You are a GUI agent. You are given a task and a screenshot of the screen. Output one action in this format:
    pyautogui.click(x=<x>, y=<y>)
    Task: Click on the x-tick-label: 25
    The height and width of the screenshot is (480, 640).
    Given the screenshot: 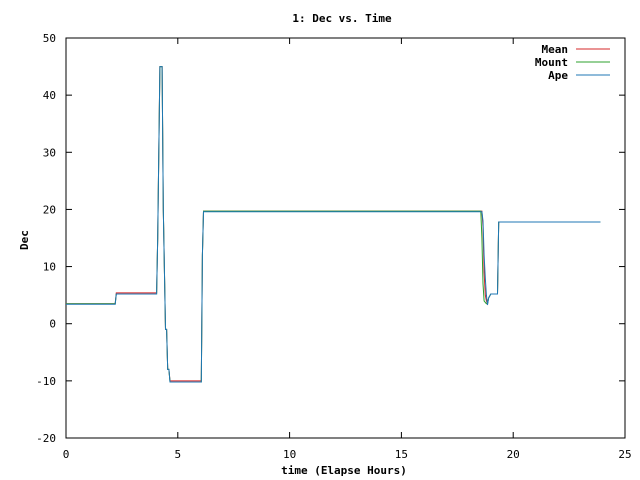 What is the action you would take?
    pyautogui.click(x=624, y=454)
    